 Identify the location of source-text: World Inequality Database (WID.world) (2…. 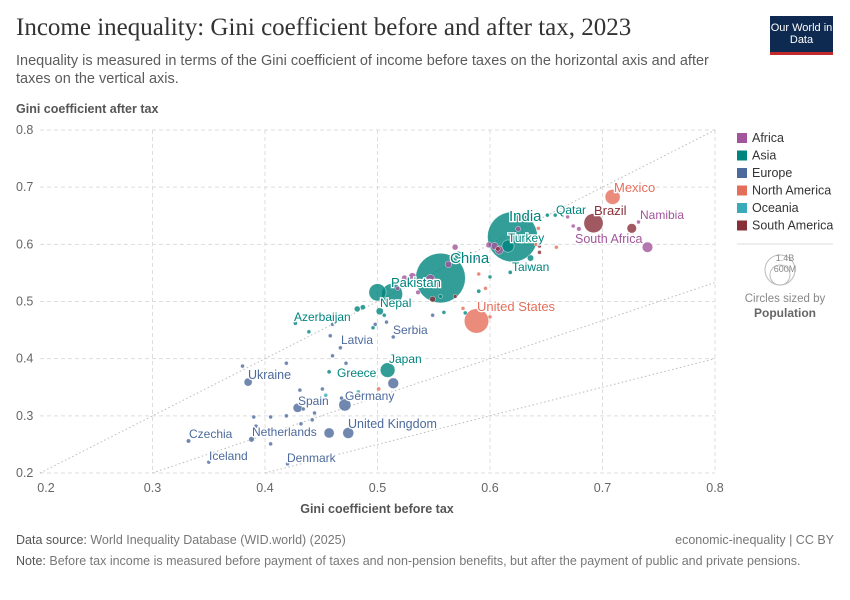
(218, 540).